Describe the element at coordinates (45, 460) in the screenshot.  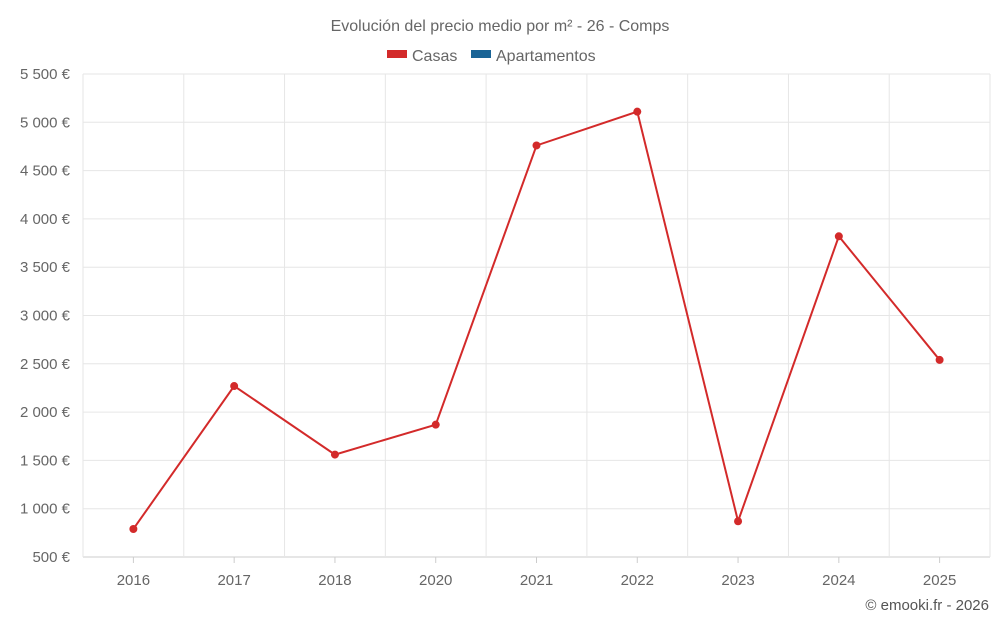
I see `y-tick-label: 1 500 €` at that location.